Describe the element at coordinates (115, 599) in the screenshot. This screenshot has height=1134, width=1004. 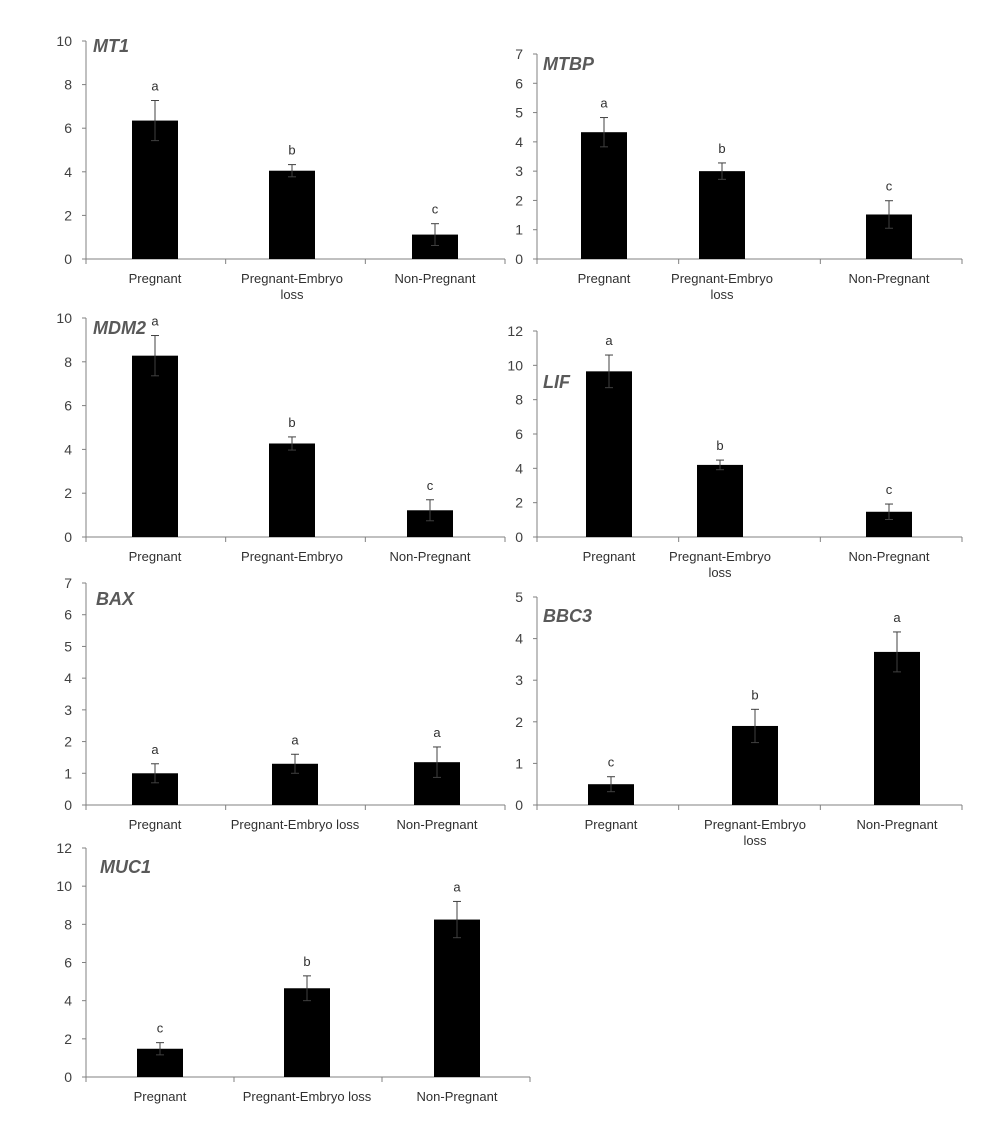
I see `chart-title: BAX` at that location.